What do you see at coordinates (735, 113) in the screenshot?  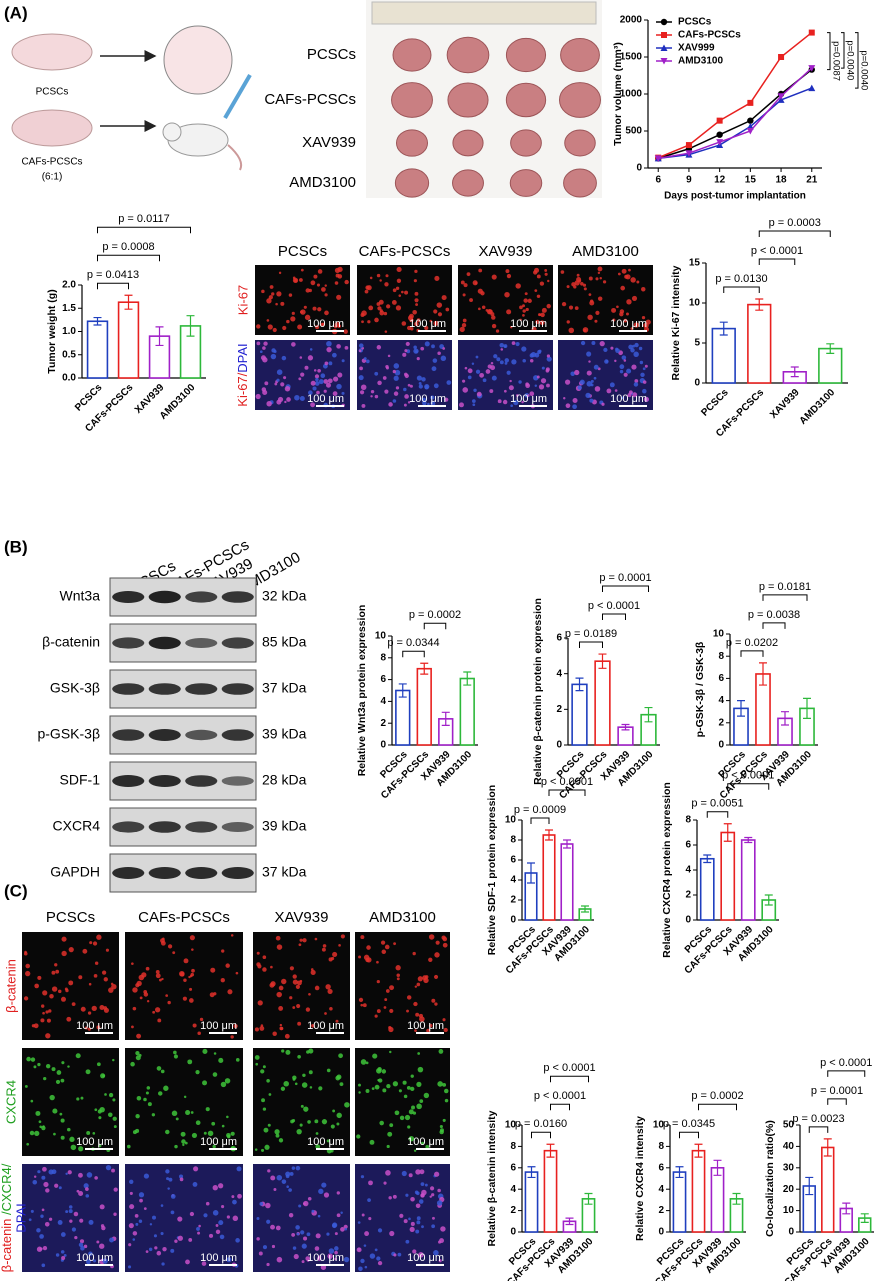 I see `series-line` at bounding box center [735, 113].